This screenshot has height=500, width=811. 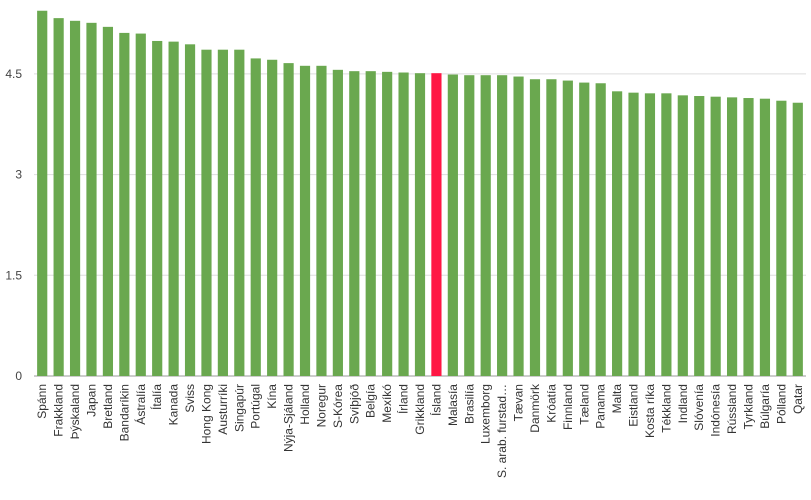 I want to click on x-tick-label: Luxemborg, so click(x=486, y=414).